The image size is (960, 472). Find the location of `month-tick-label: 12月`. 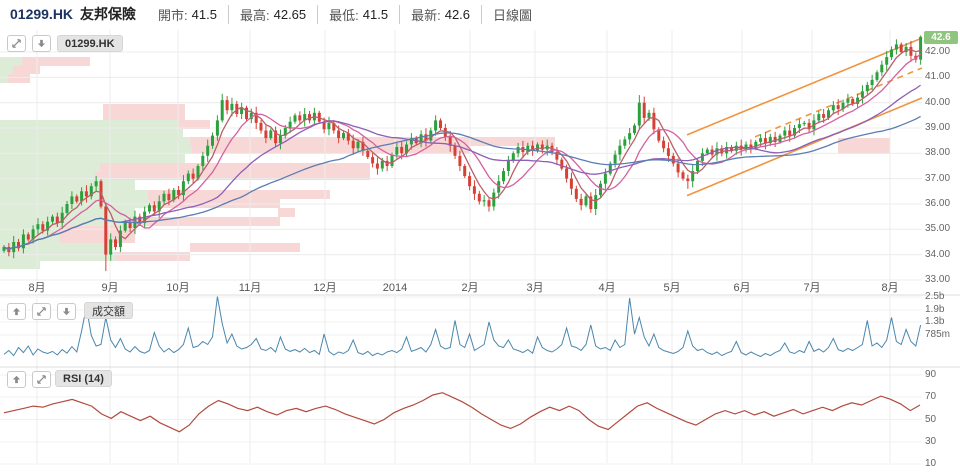

month-tick-label: 12月 is located at coordinates (325, 288).